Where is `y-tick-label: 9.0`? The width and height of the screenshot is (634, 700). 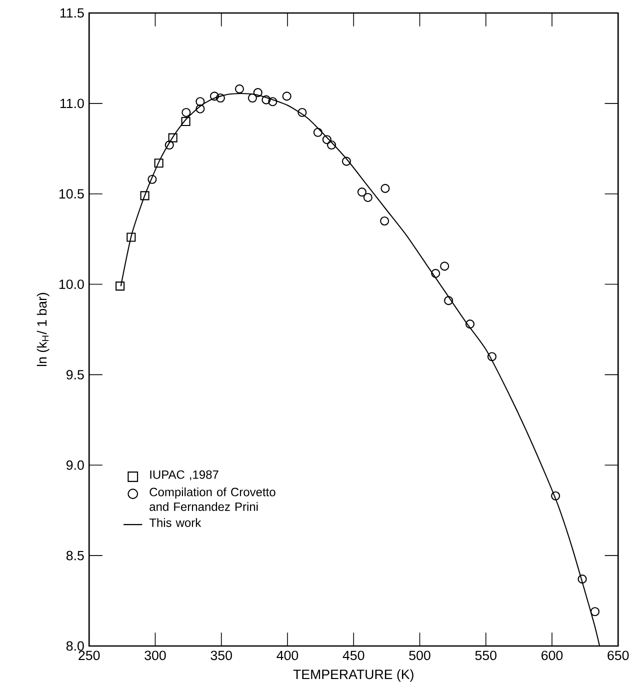 y-tick-label: 9.0 is located at coordinates (75, 465).